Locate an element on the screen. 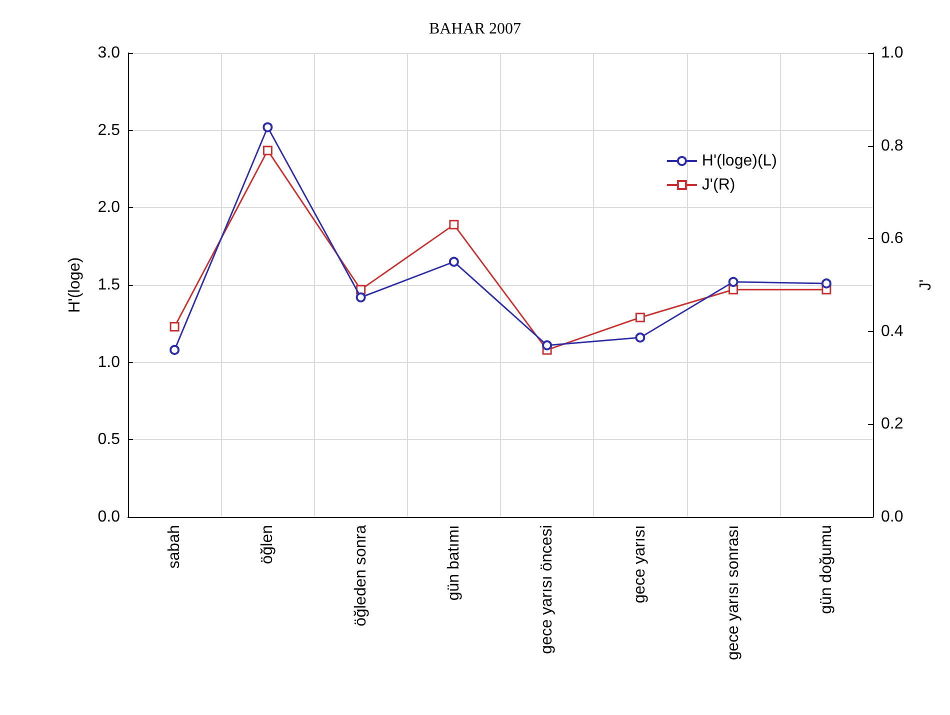 The height and width of the screenshot is (715, 950). y2-tick-label: 0.6 is located at coordinates (892, 239).